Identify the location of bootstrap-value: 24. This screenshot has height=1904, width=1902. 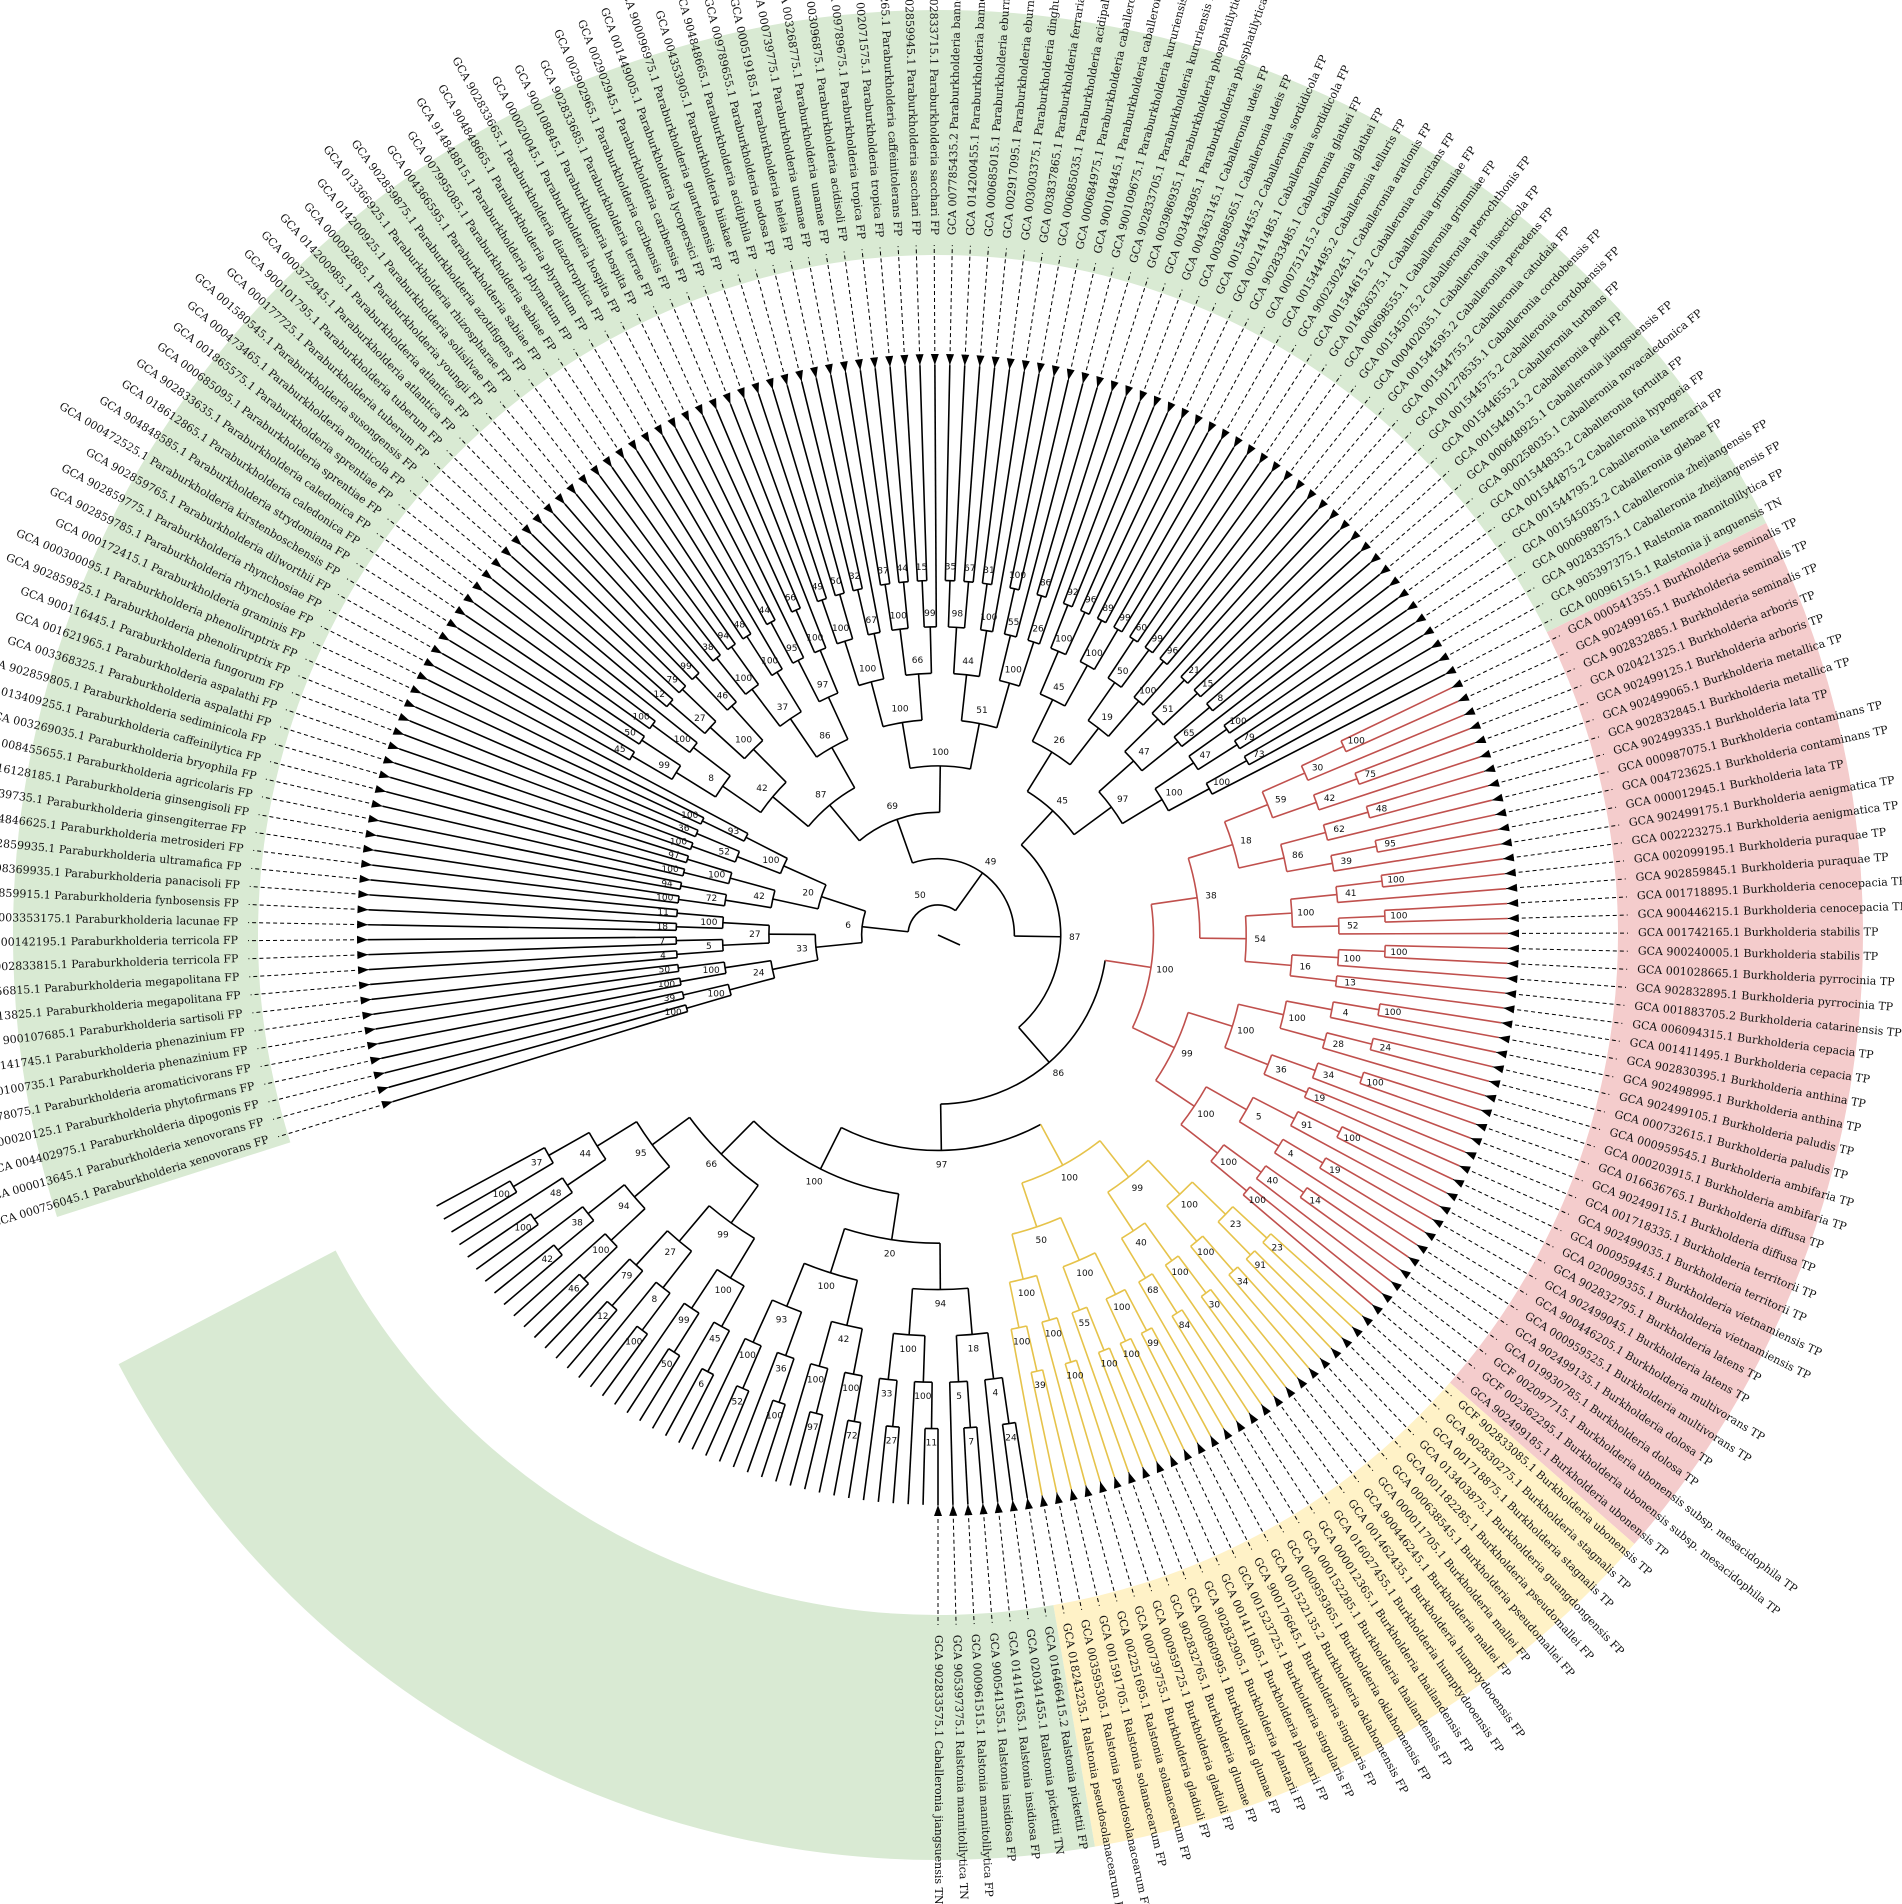
(1011, 1438).